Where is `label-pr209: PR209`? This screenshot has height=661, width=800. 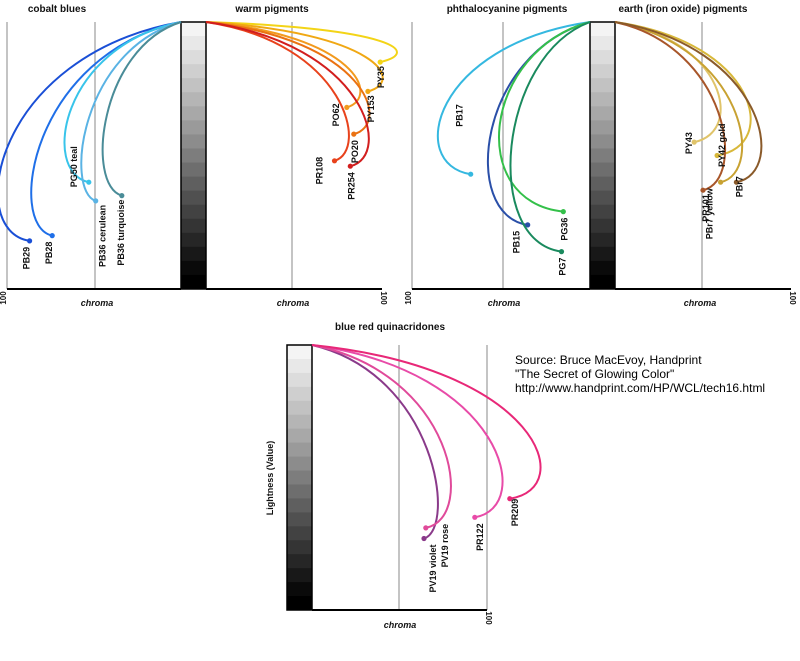
label-pr209: PR209 is located at coordinates (515, 513).